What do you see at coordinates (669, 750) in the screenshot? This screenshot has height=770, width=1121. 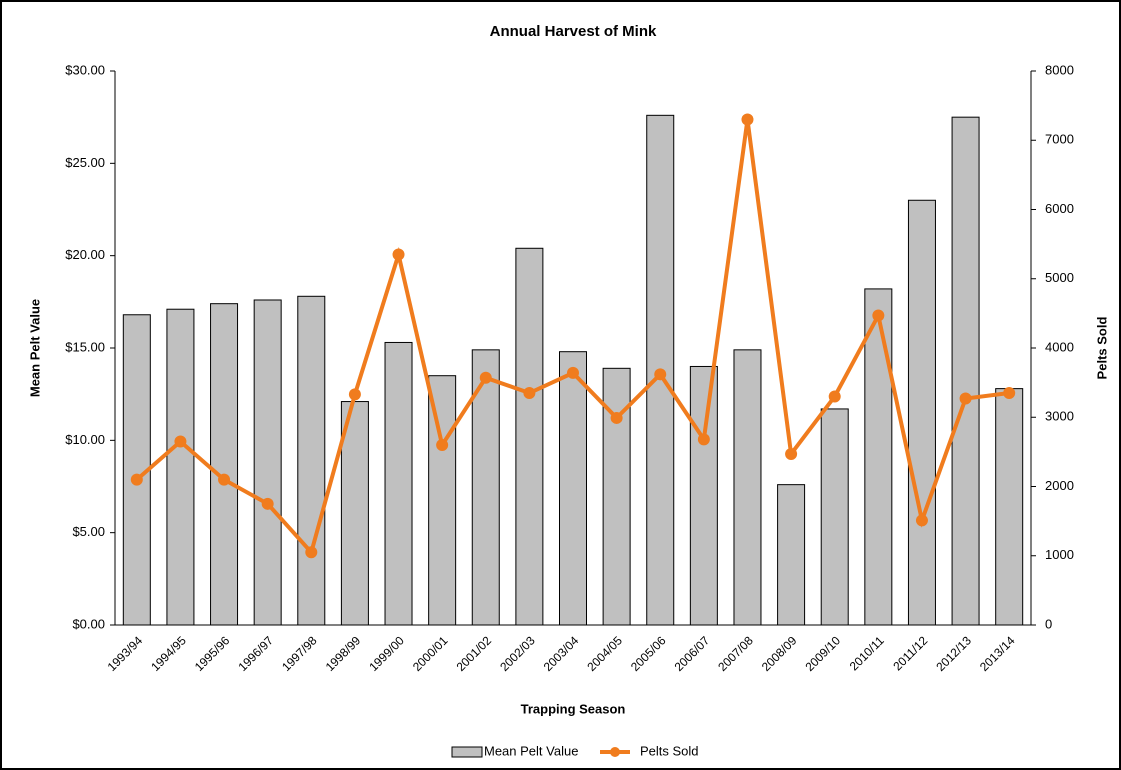 I see `legend-label: Pelts Sold` at bounding box center [669, 750].